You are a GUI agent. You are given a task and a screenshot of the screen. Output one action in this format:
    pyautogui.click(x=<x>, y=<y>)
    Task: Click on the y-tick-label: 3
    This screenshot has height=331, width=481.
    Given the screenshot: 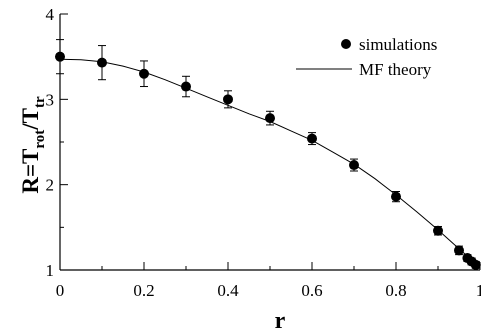 What is the action you would take?
    pyautogui.click(x=50, y=99)
    